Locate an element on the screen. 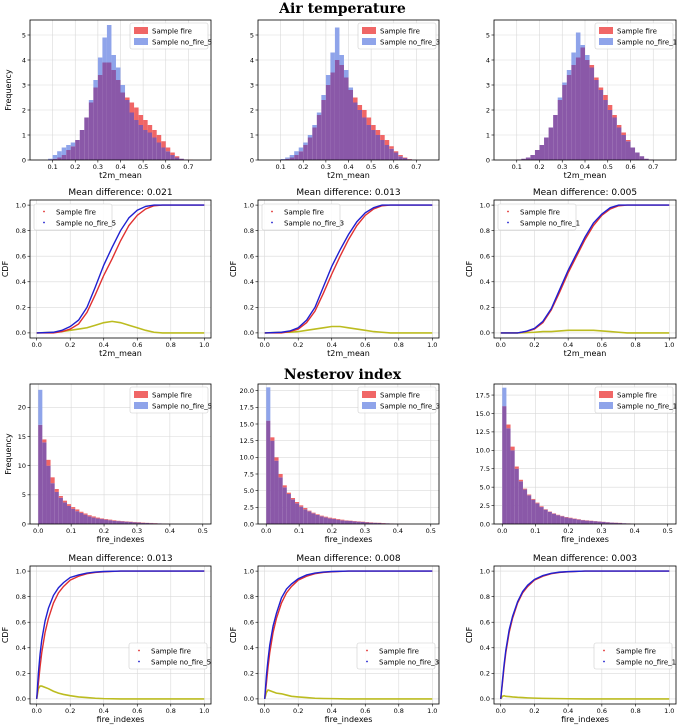 The width and height of the screenshot is (685, 725). y-axis-label: Frequency is located at coordinates (8, 454).